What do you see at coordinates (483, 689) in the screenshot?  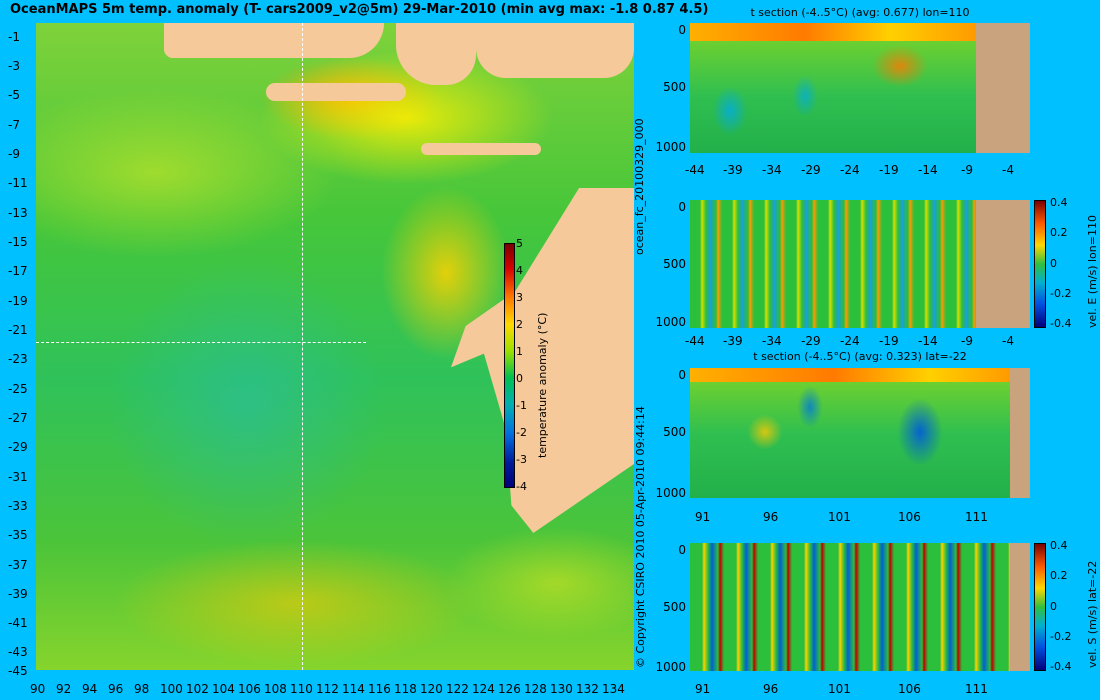 I see `lon-tick: 124` at bounding box center [483, 689].